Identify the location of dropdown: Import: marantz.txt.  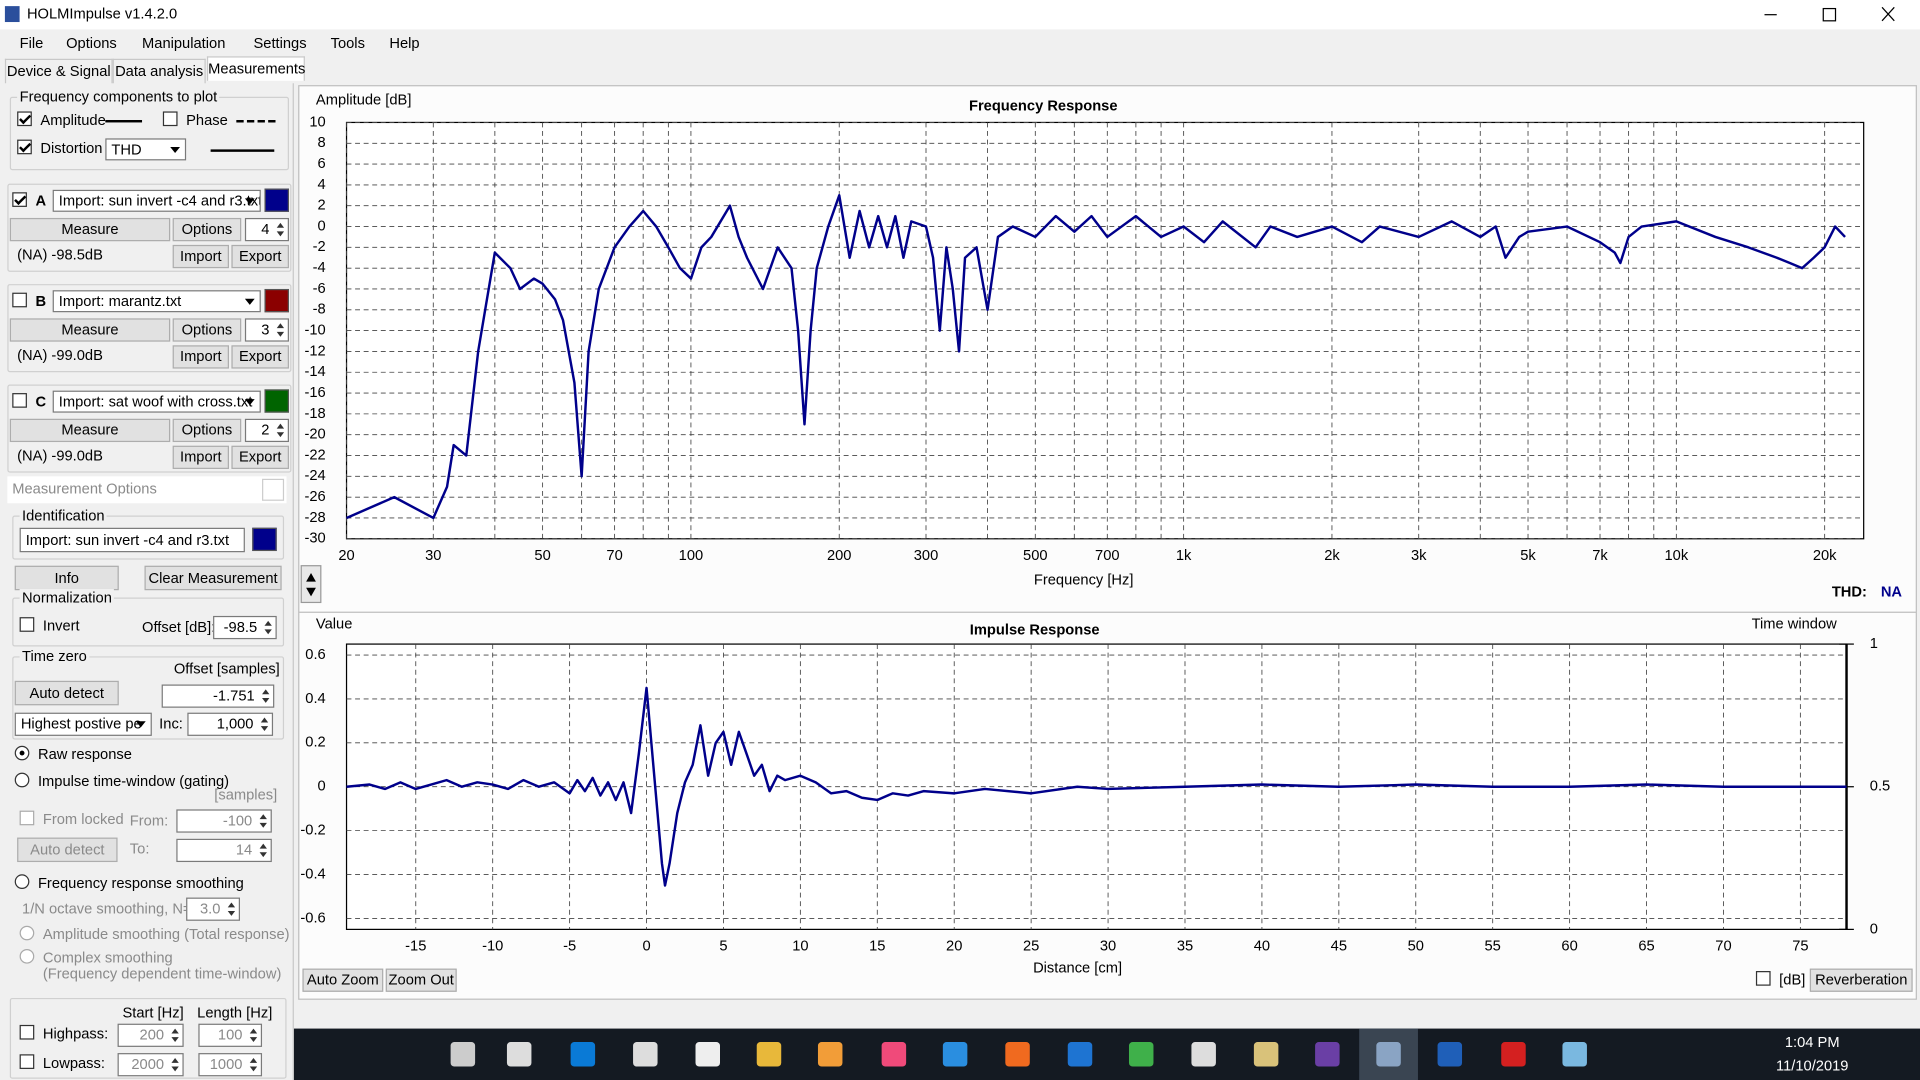
(156, 301).